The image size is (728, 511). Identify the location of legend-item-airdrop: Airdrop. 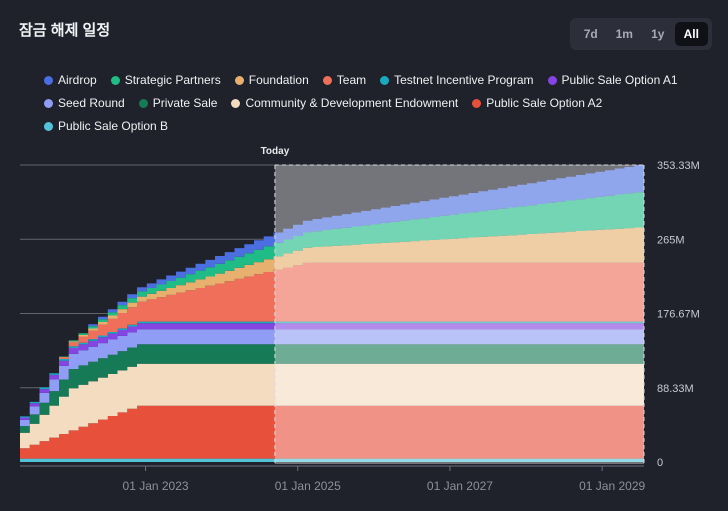
(70, 80).